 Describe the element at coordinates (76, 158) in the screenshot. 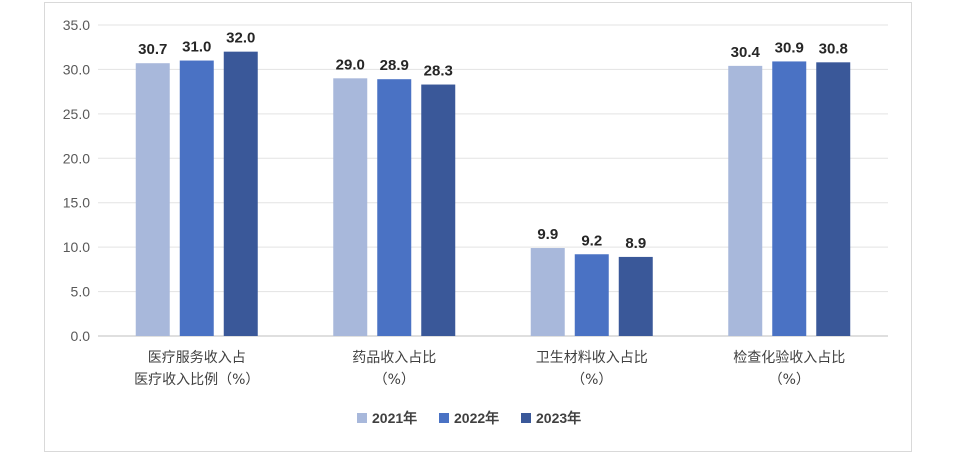

I see `y-tick-label: 20.0` at that location.